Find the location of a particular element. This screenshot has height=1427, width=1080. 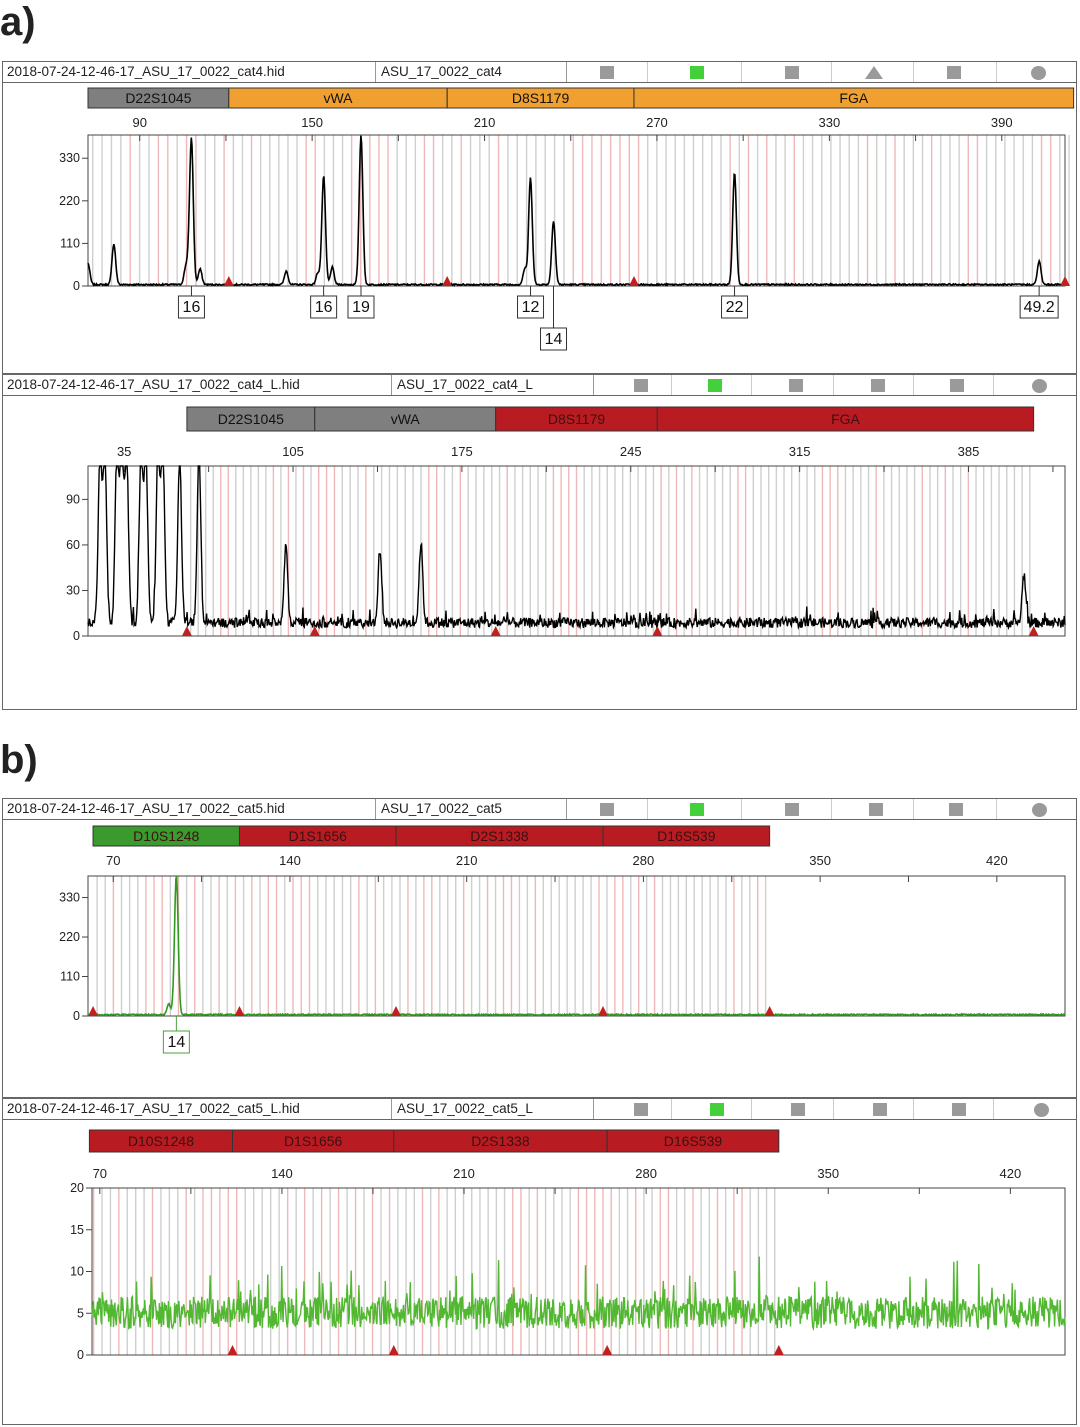

locus-band: vWA is located at coordinates (405, 419).